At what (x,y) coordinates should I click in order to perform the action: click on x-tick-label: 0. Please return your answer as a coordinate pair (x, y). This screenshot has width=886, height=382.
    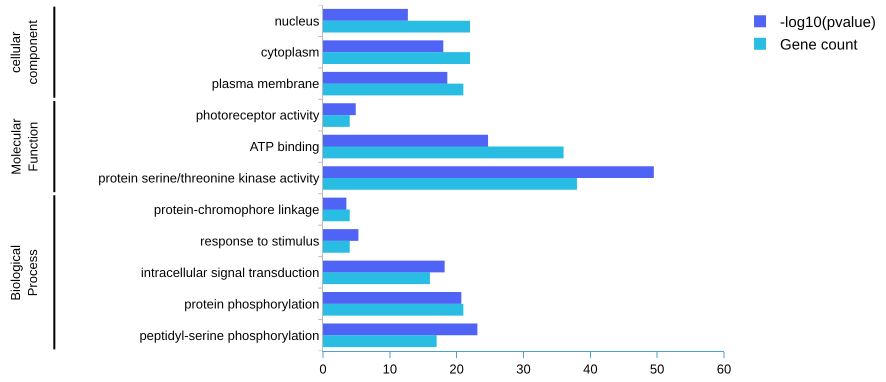
    Looking at the image, I should click on (323, 369).